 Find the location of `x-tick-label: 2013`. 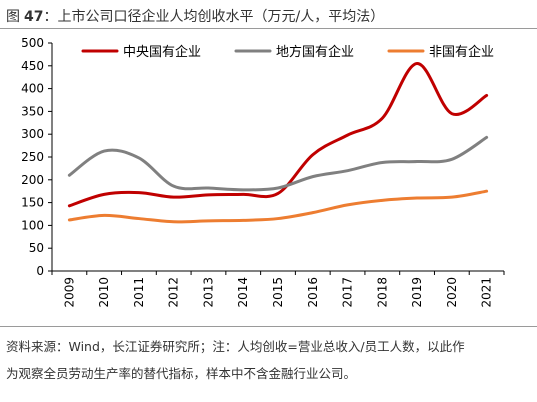

x-tick-label: 2013 is located at coordinates (208, 292).